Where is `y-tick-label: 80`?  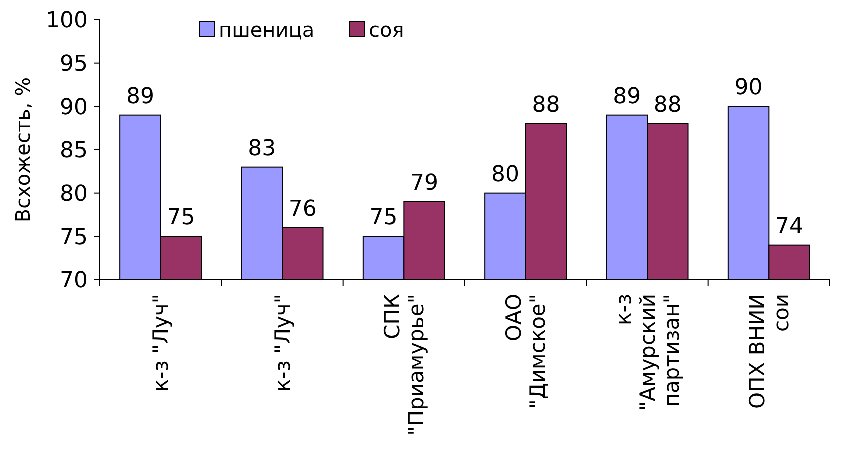
y-tick-label: 80 is located at coordinates (74, 195).